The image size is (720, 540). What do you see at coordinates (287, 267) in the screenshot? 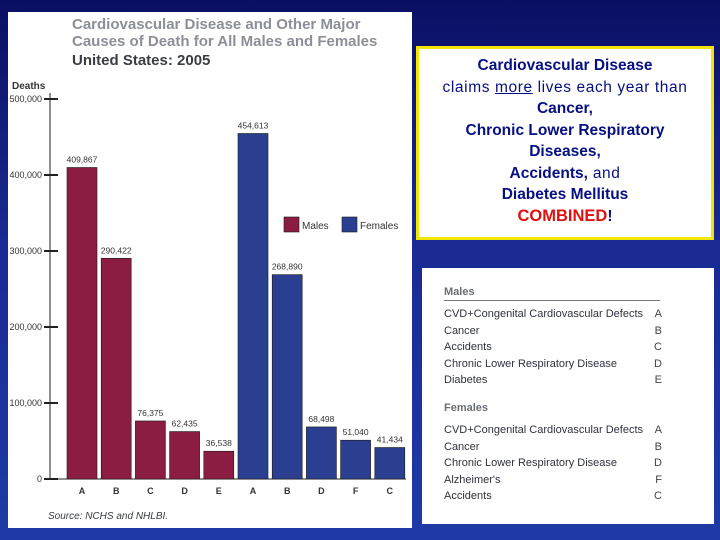
I see `bar-value-label: 268,890` at bounding box center [287, 267].